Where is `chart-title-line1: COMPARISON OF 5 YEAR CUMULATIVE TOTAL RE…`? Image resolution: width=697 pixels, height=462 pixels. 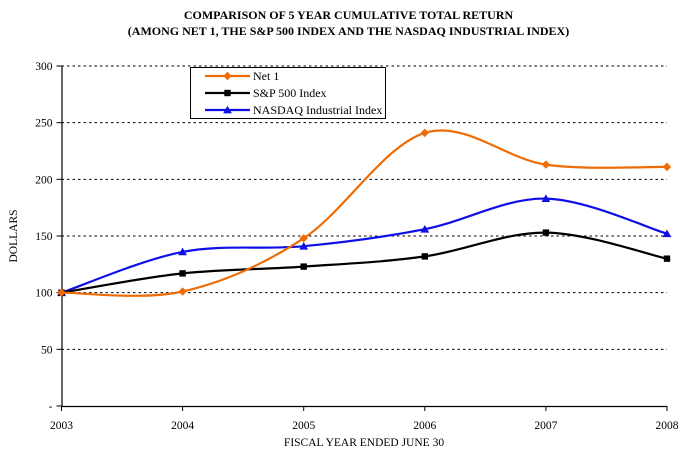 chart-title-line1: COMPARISON OF 5 YEAR CUMULATIVE TOTAL RE… is located at coordinates (348, 15).